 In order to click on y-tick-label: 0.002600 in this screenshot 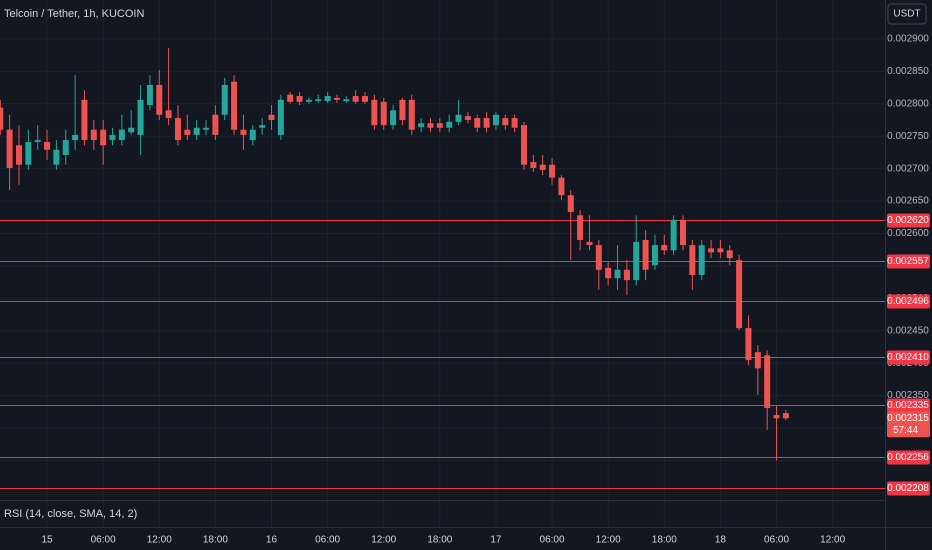, I will do `click(908, 233)`.